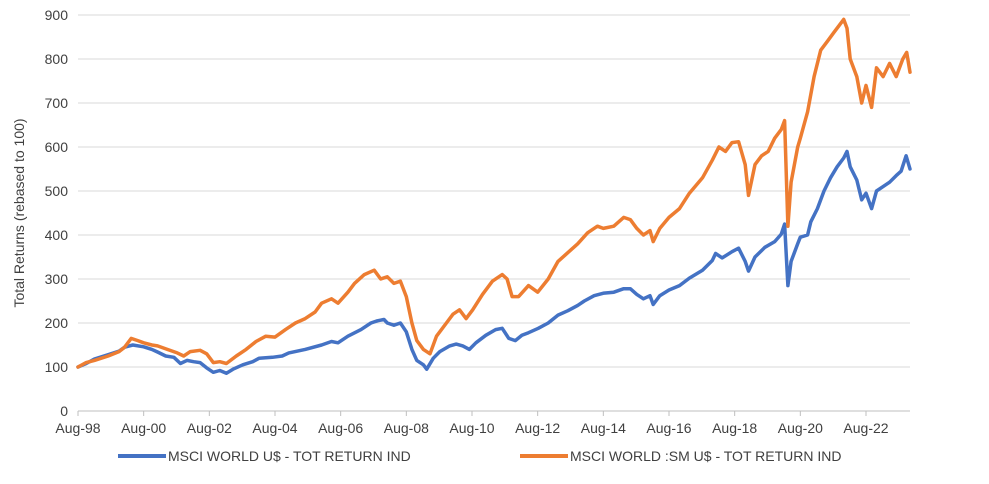  Describe the element at coordinates (57, 103) in the screenshot. I see `y-tick-label: 700` at that location.